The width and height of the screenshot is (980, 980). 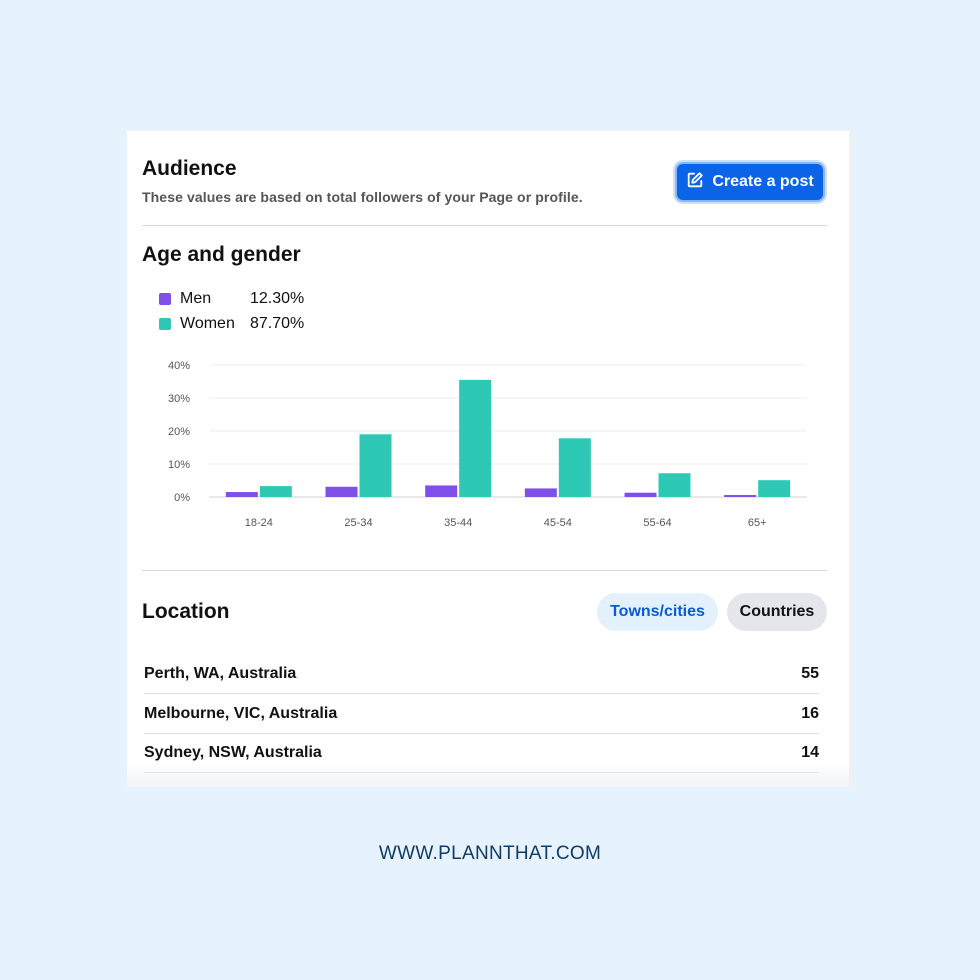 What do you see at coordinates (810, 713) in the screenshot?
I see `location-count: 16` at bounding box center [810, 713].